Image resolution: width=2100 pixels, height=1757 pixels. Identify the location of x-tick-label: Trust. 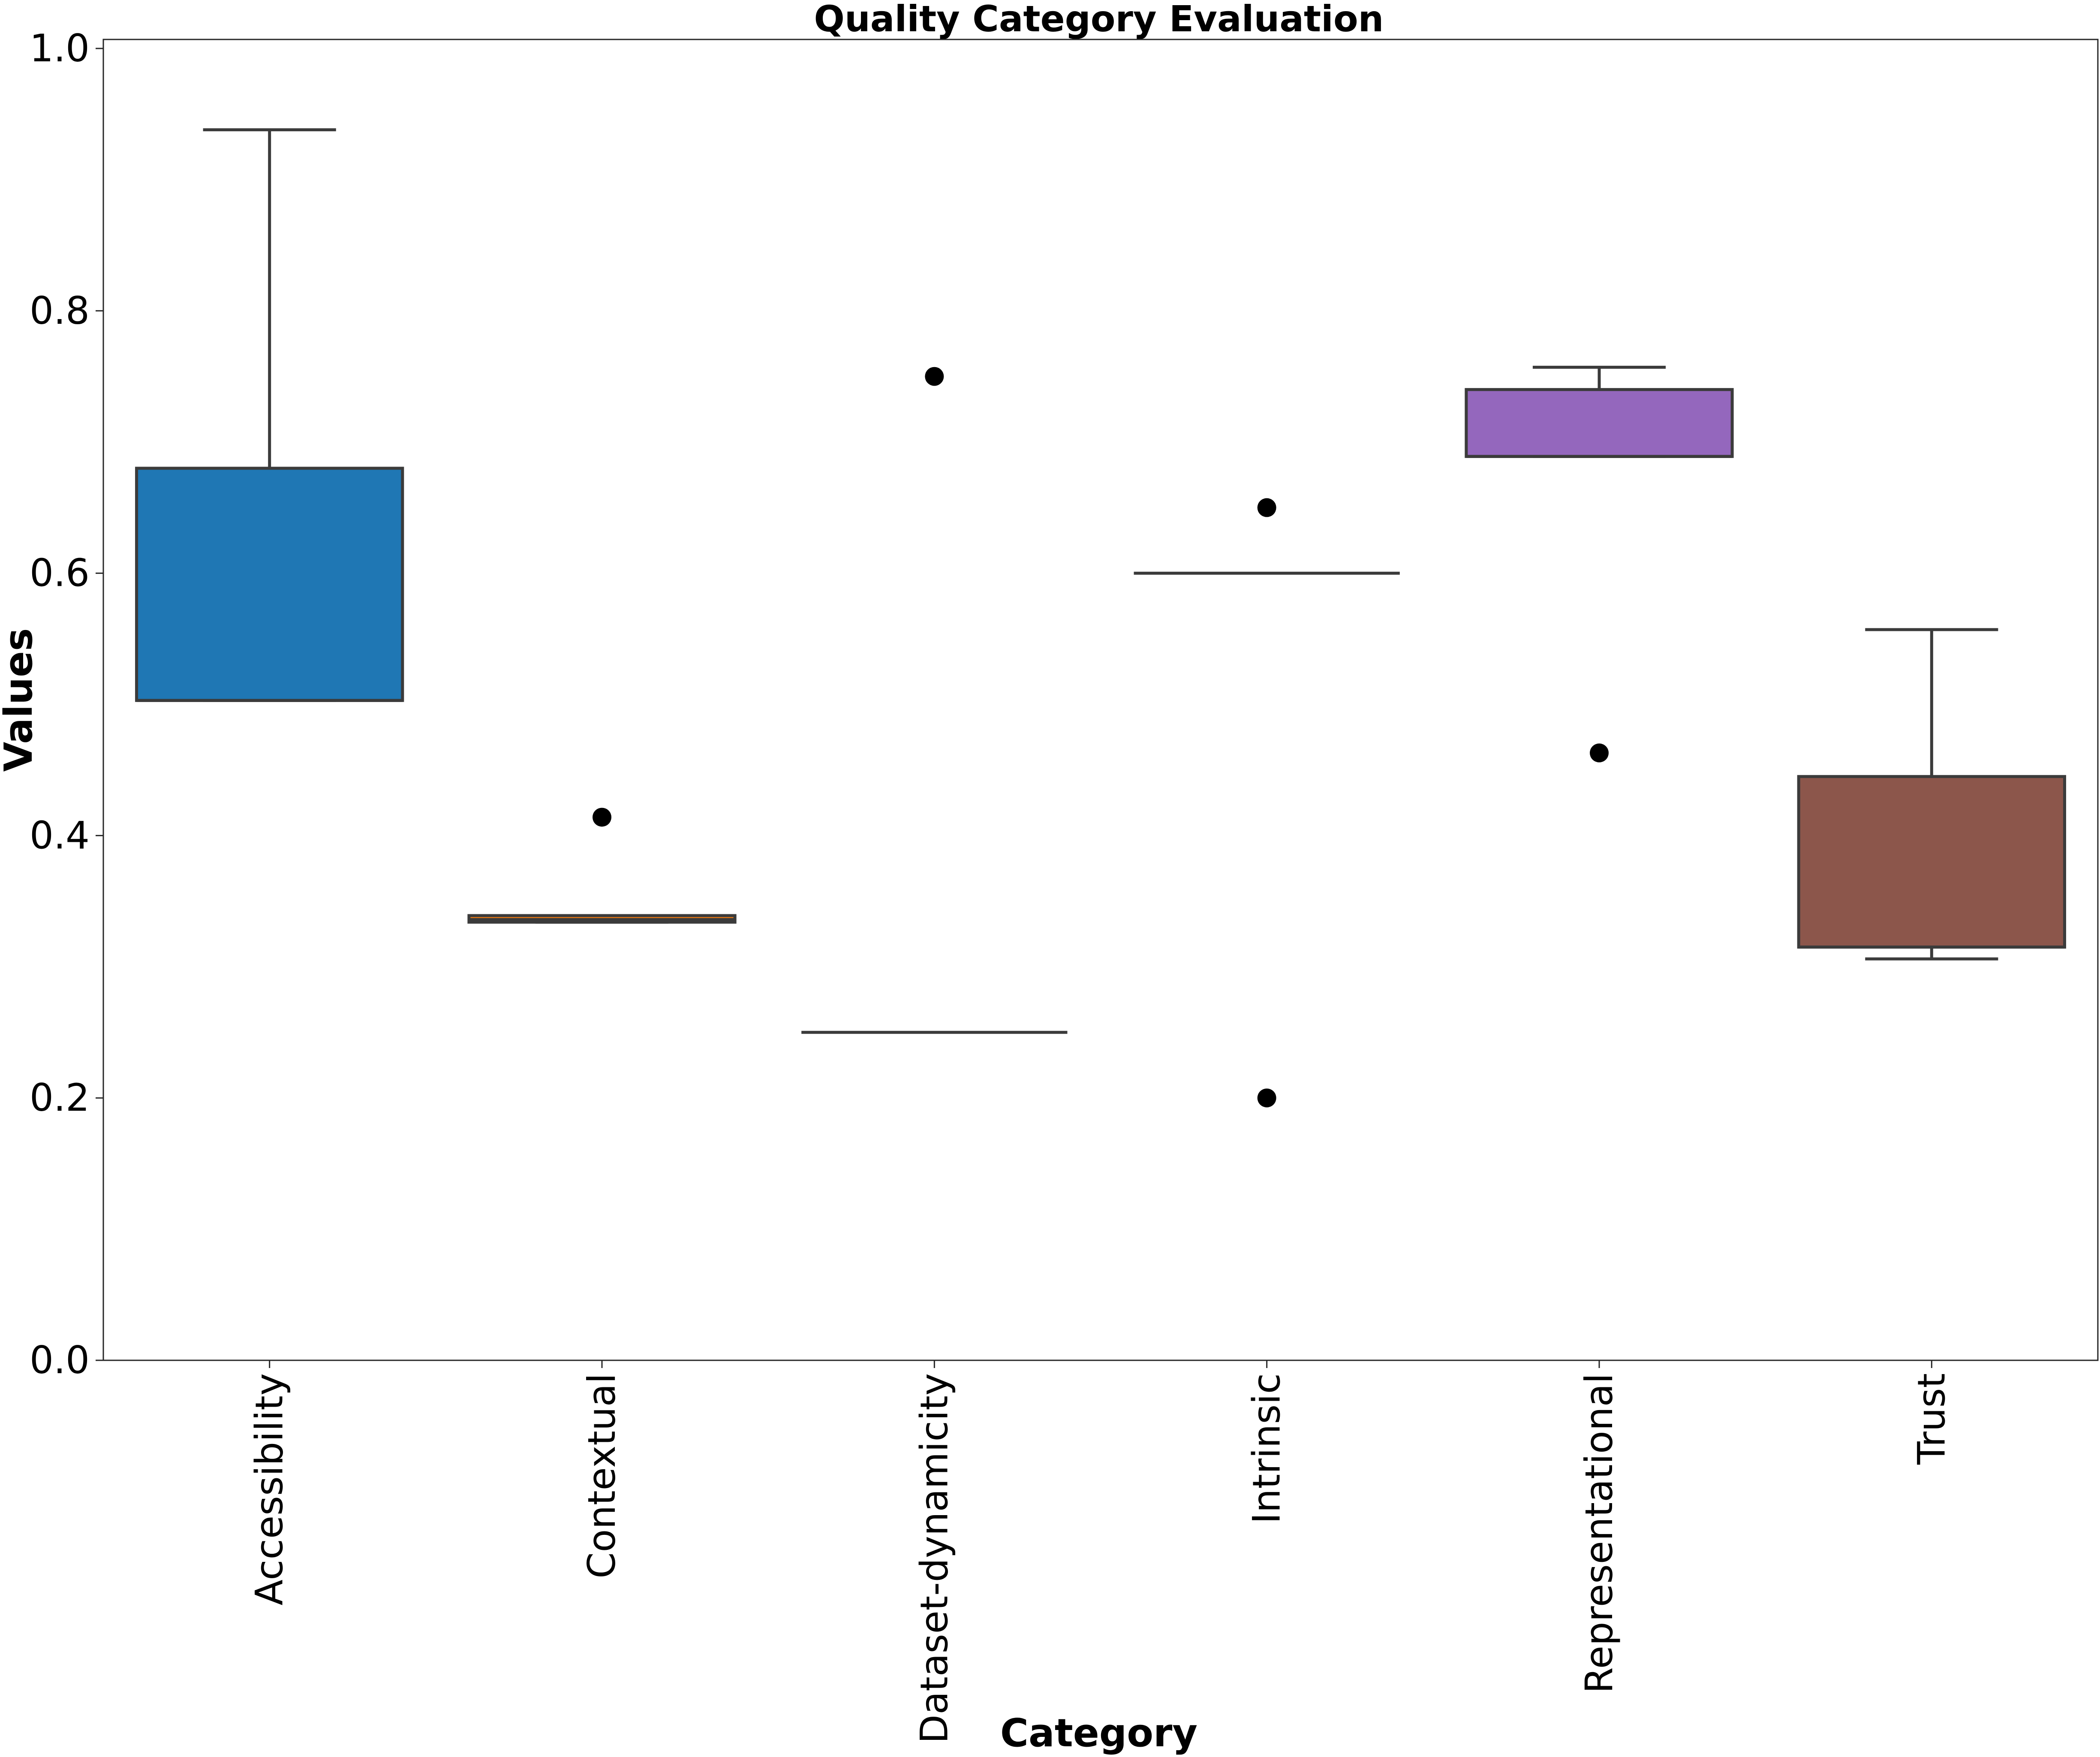
(1931, 1419).